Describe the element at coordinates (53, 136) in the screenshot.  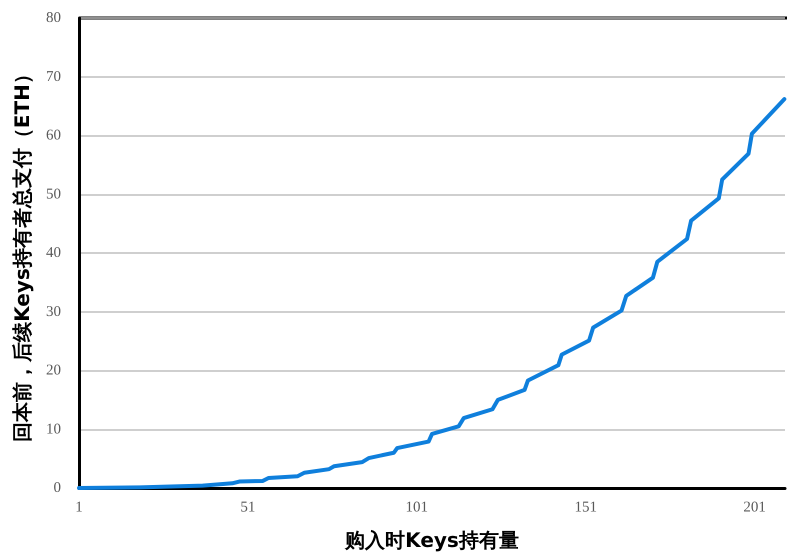
I see `y-tick-label: 60` at that location.